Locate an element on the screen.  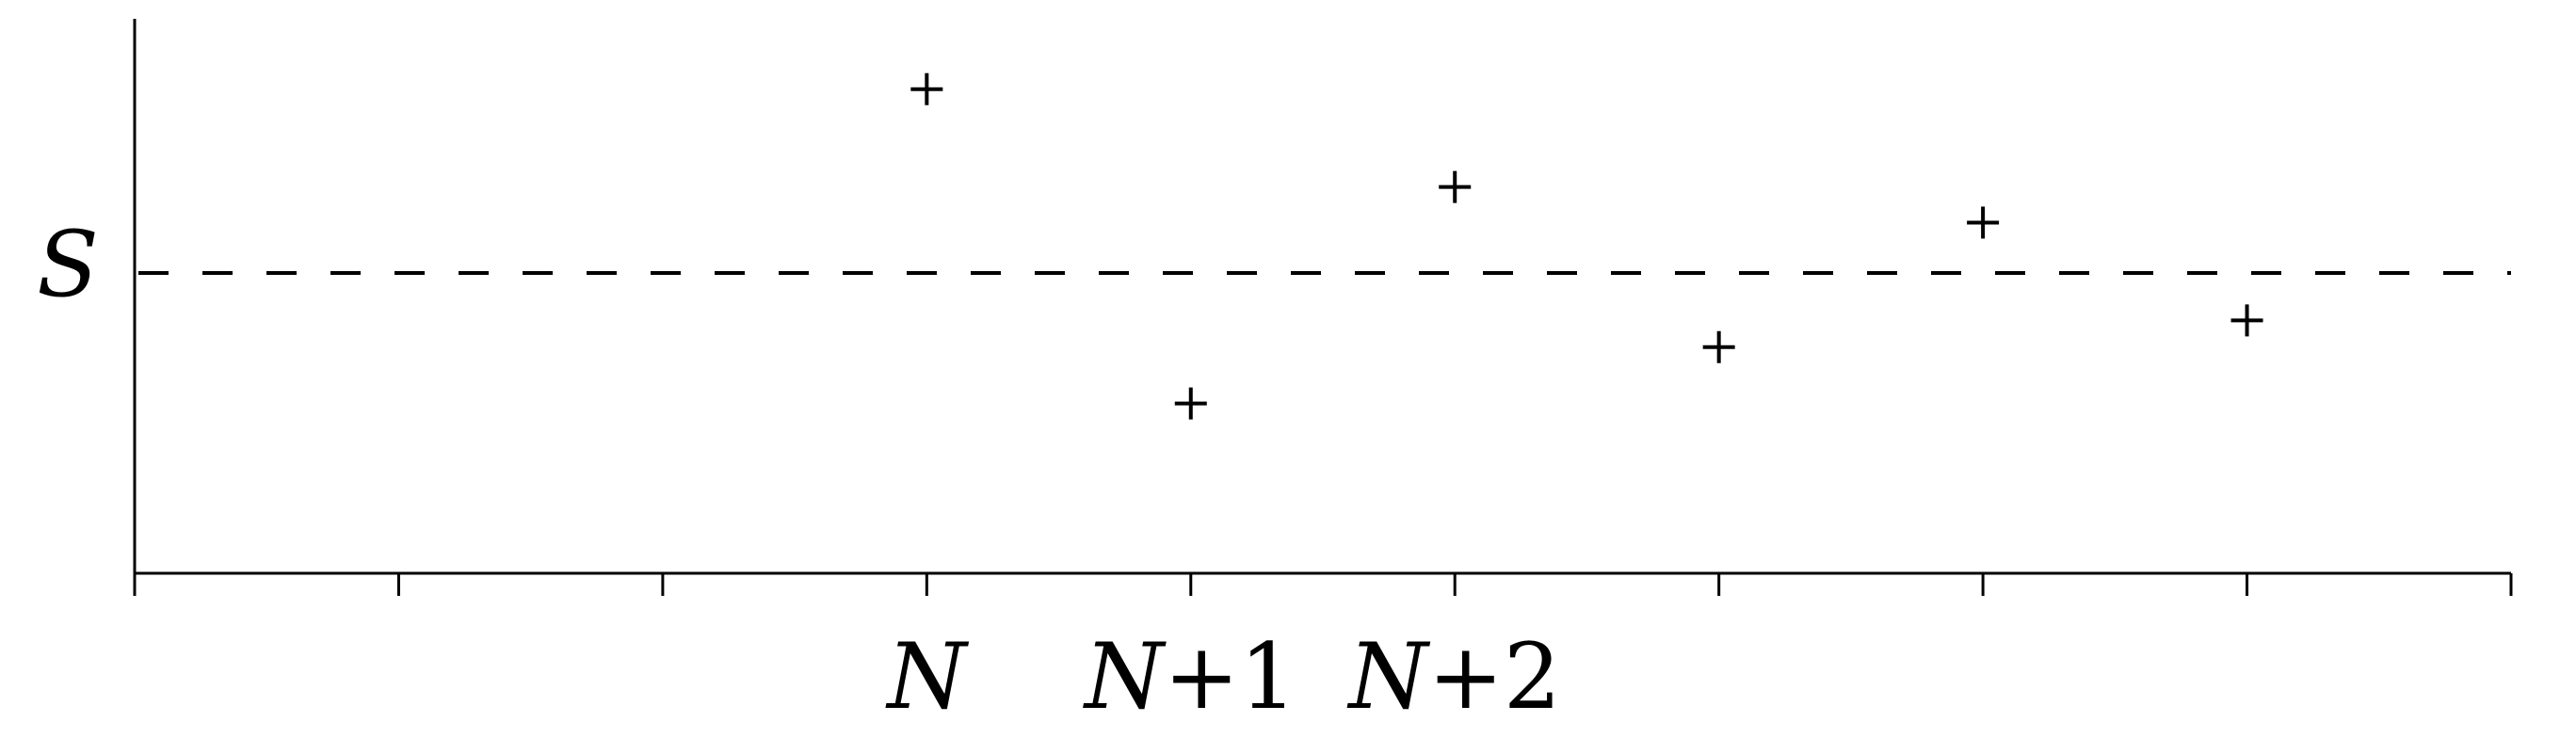
x-tick-label: N+1 is located at coordinates (1190, 677).